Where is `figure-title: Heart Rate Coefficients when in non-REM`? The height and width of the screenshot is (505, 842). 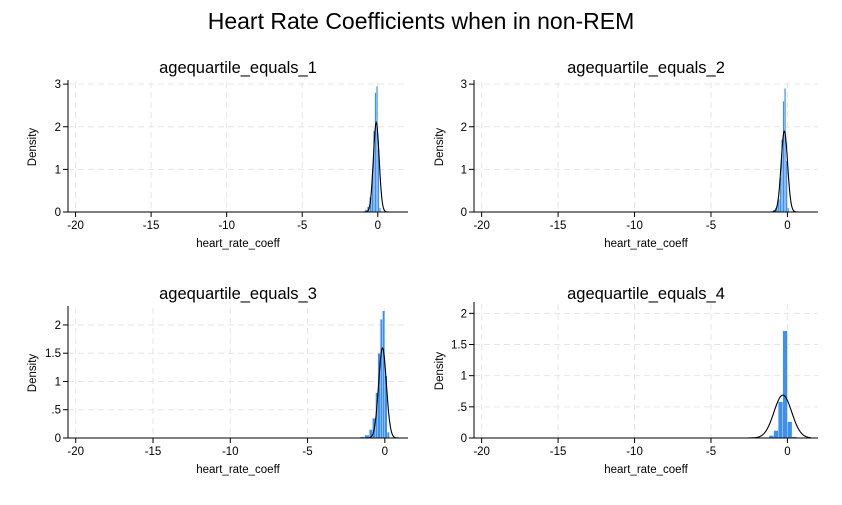 figure-title: Heart Rate Coefficients when in non-REM is located at coordinates (421, 21).